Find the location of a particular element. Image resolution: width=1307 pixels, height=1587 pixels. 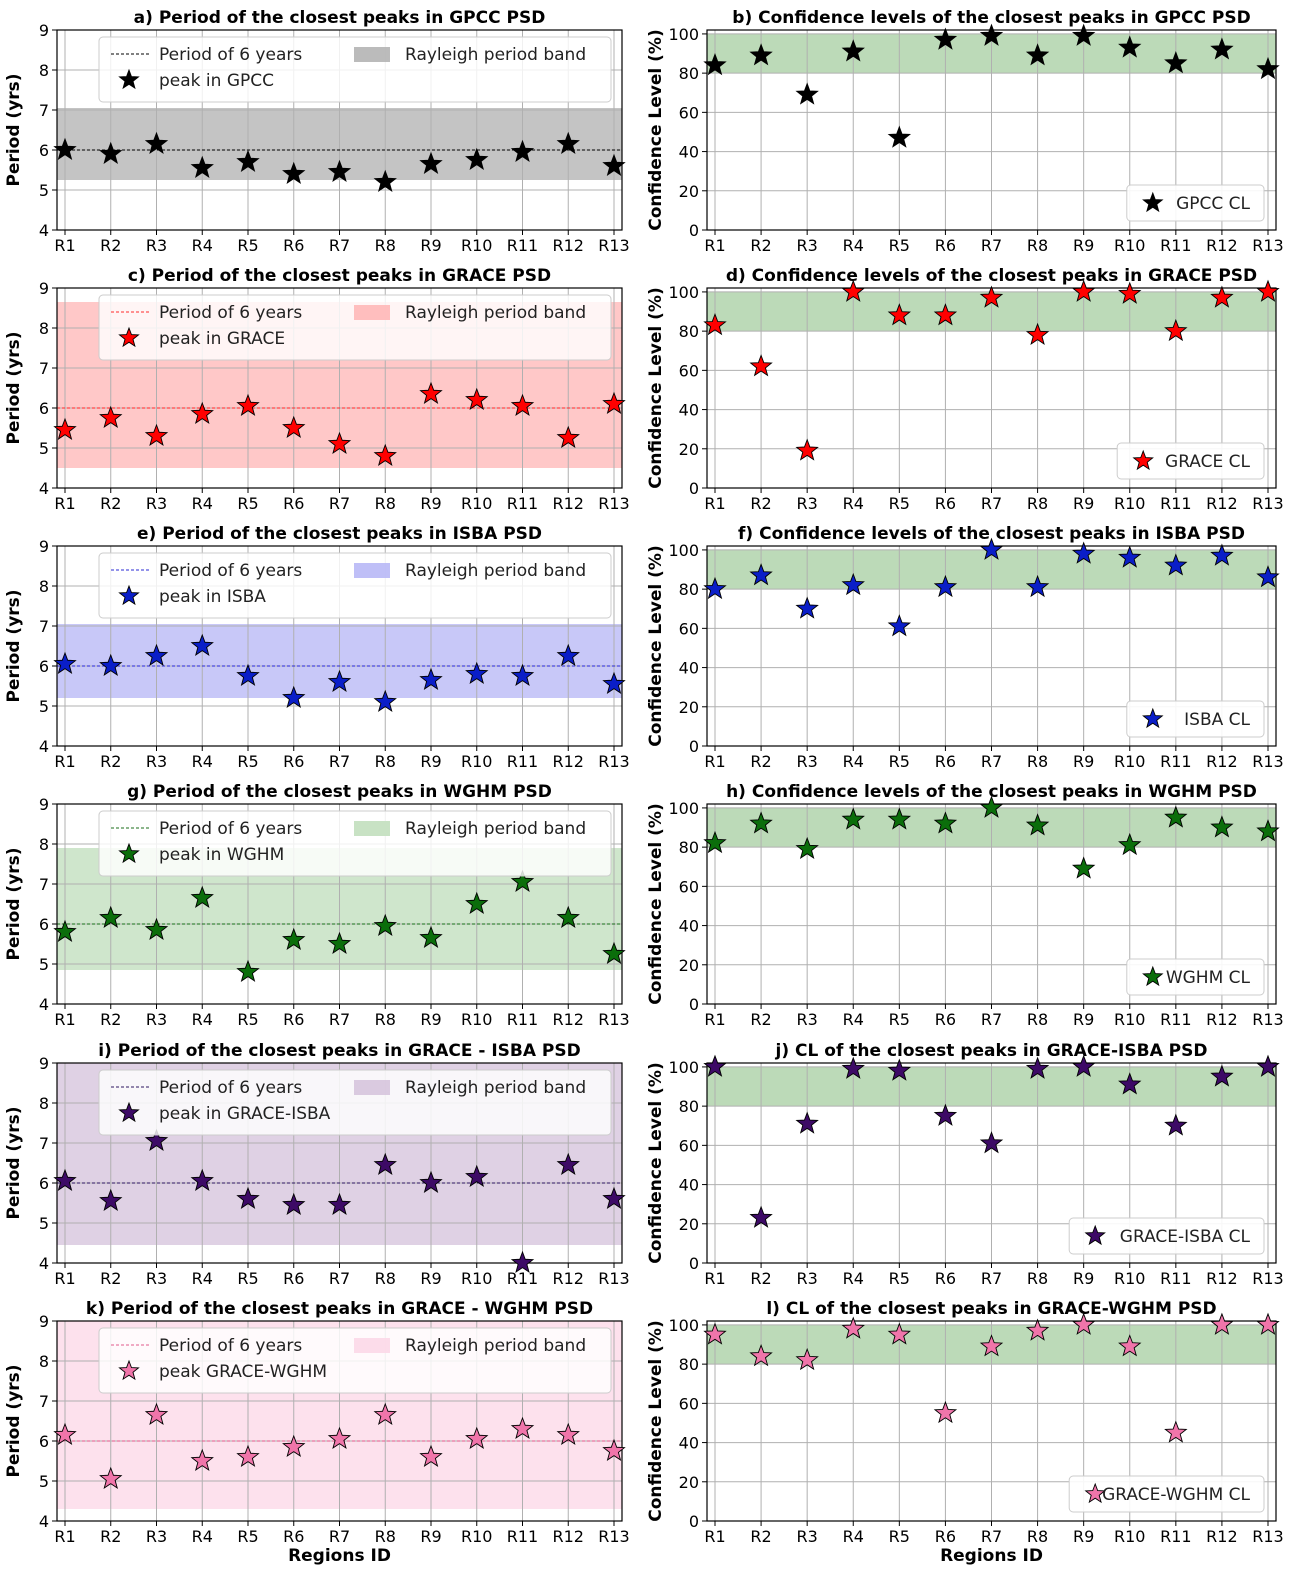

y-tick-label: 60 is located at coordinates (689, 886).